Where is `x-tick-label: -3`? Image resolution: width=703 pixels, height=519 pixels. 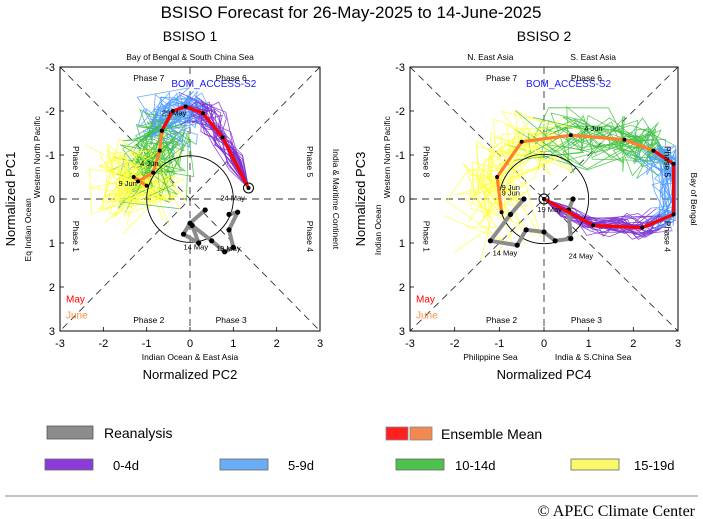
x-tick-label: -3 is located at coordinates (410, 344).